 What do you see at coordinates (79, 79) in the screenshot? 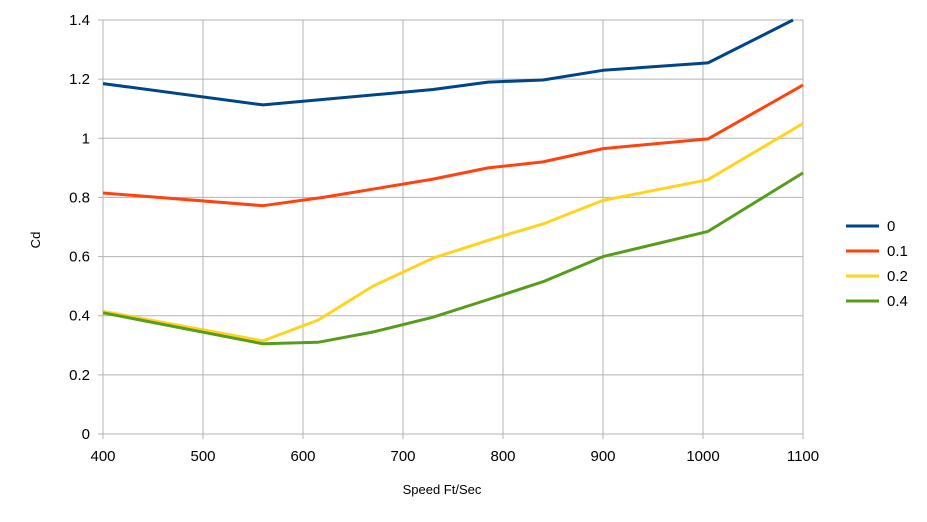
I see `y-tick-label: 1.2` at bounding box center [79, 79].